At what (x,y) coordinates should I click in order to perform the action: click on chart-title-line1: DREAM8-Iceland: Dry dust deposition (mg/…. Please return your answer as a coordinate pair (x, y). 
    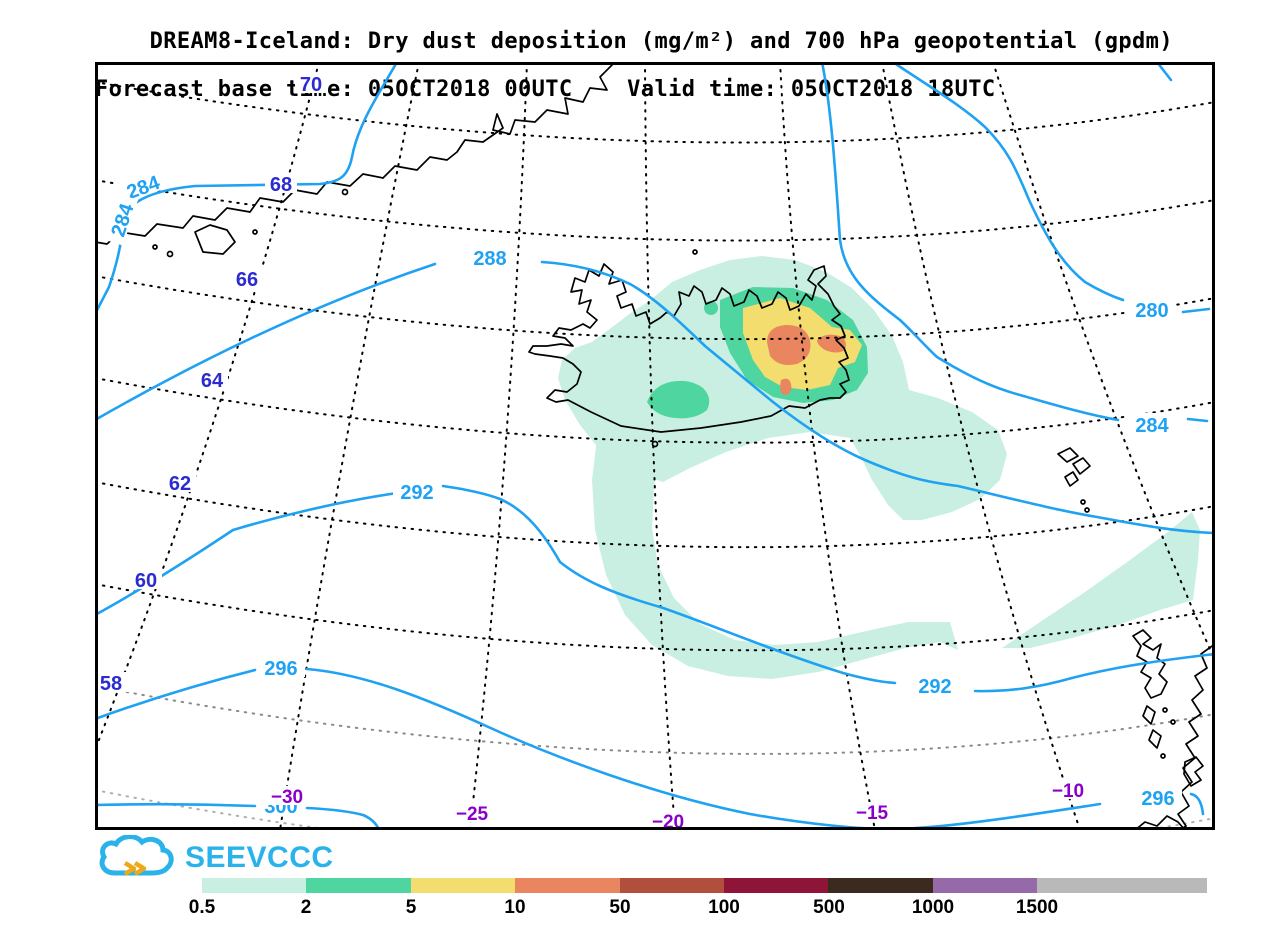
    Looking at the image, I should click on (661, 41).